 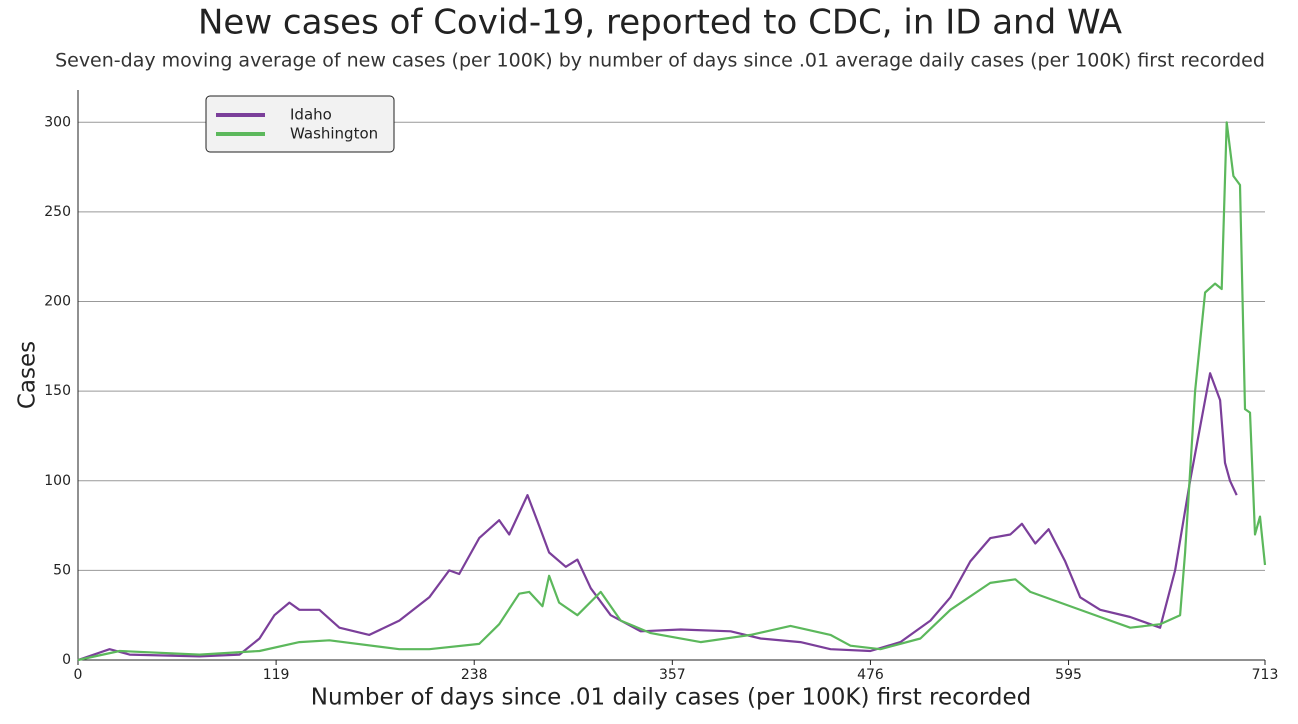 What do you see at coordinates (57, 391) in the screenshot?
I see `y-tick-label: 150` at bounding box center [57, 391].